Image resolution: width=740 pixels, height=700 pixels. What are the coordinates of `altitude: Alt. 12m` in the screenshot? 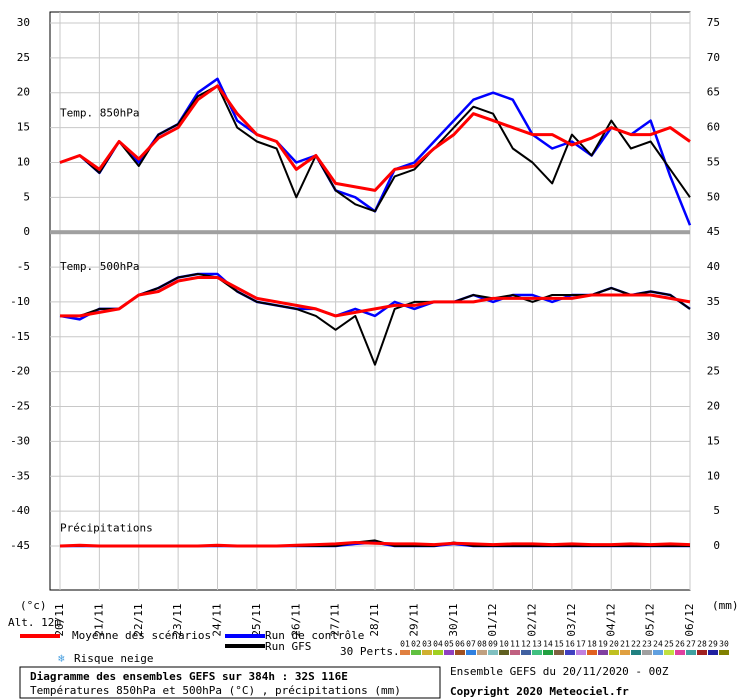 It's located at (34, 622).